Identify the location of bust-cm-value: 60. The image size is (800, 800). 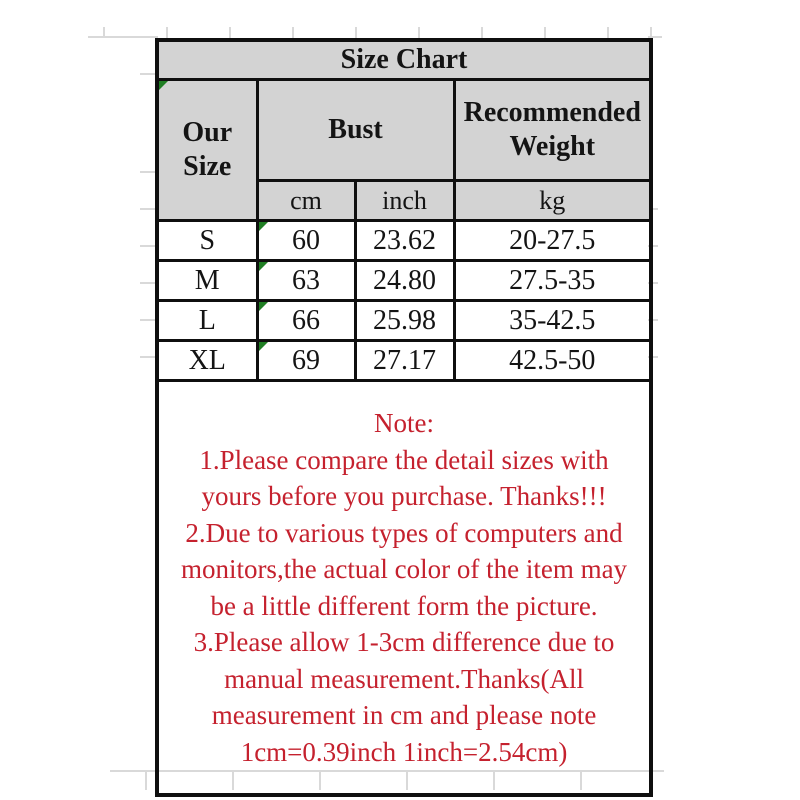
(306, 240).